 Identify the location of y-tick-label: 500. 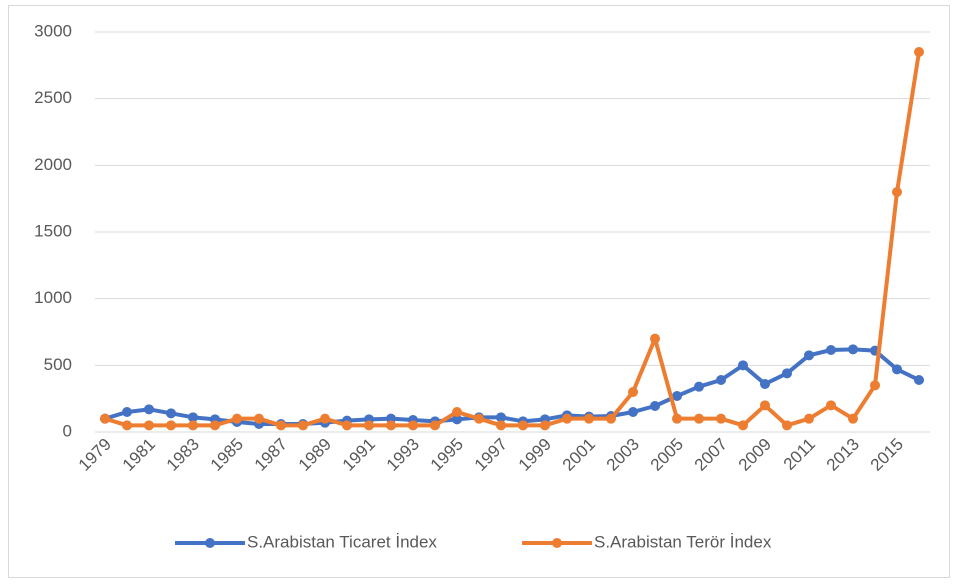
(58, 364).